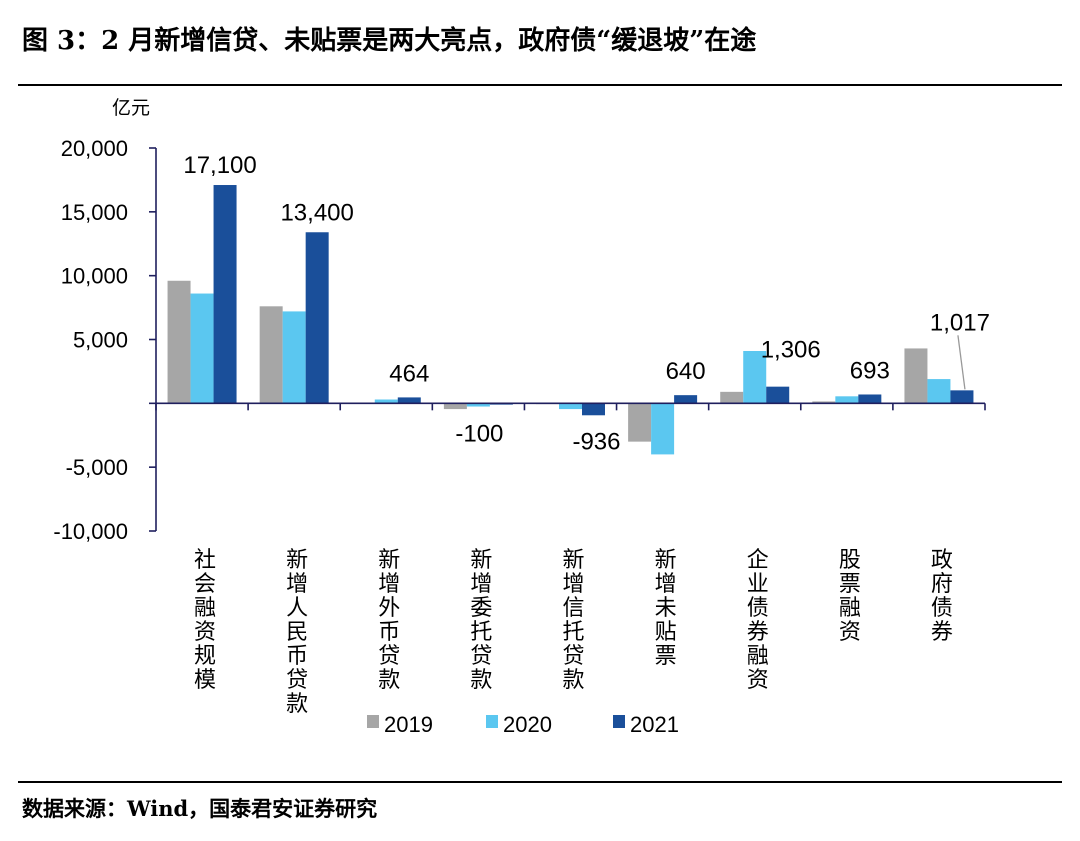  Describe the element at coordinates (619, 721) in the screenshot. I see `legend-swatch-2021` at that location.